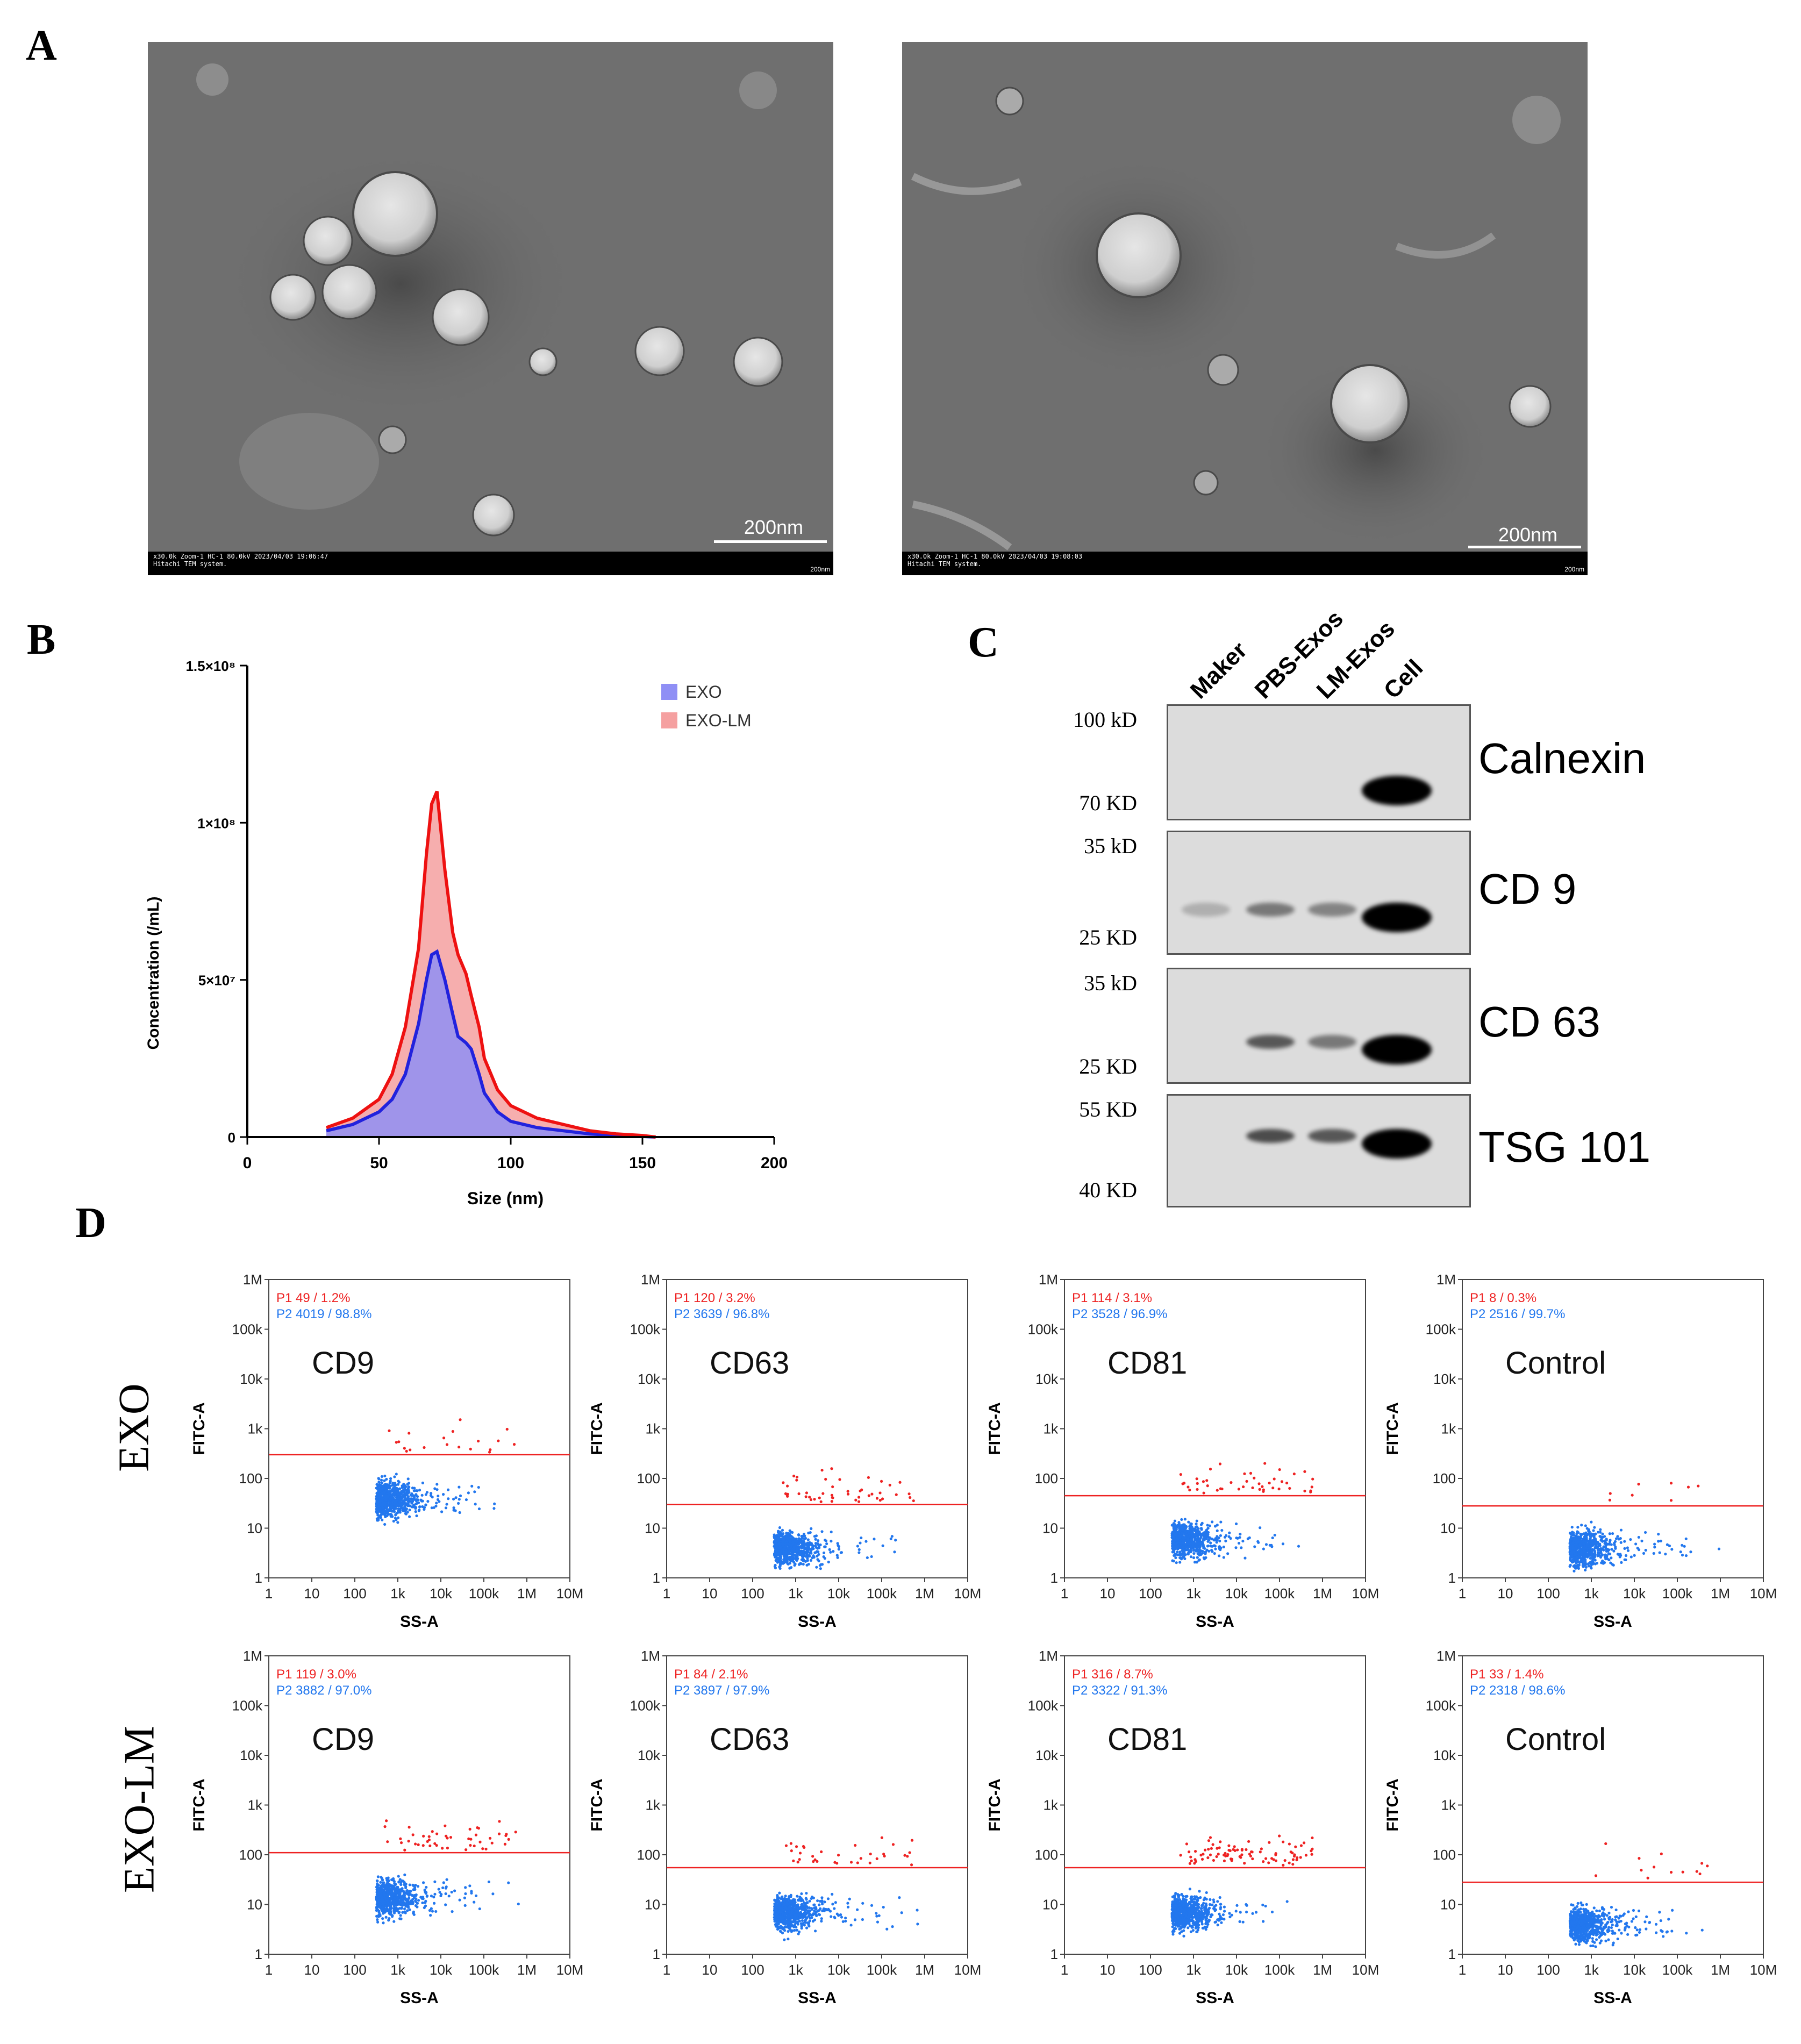 The height and width of the screenshot is (2044, 1801). I want to click on flow-x-tick-label: 10, so click(1108, 1970).